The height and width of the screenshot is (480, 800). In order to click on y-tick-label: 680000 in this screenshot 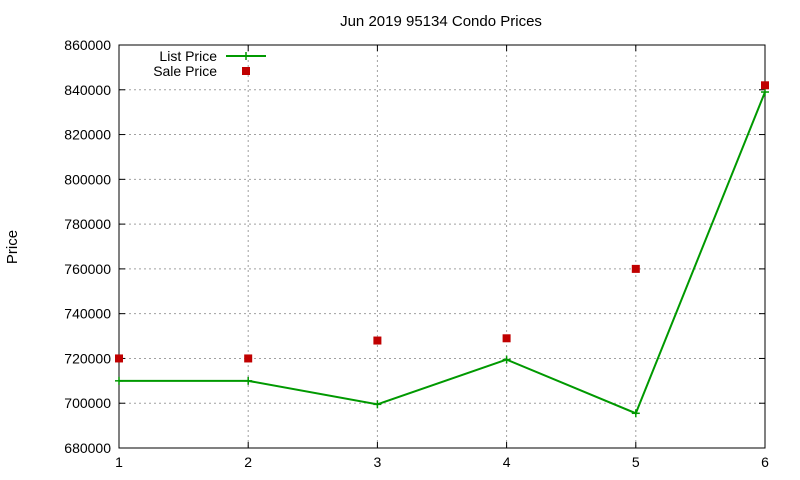, I will do `click(87, 448)`.